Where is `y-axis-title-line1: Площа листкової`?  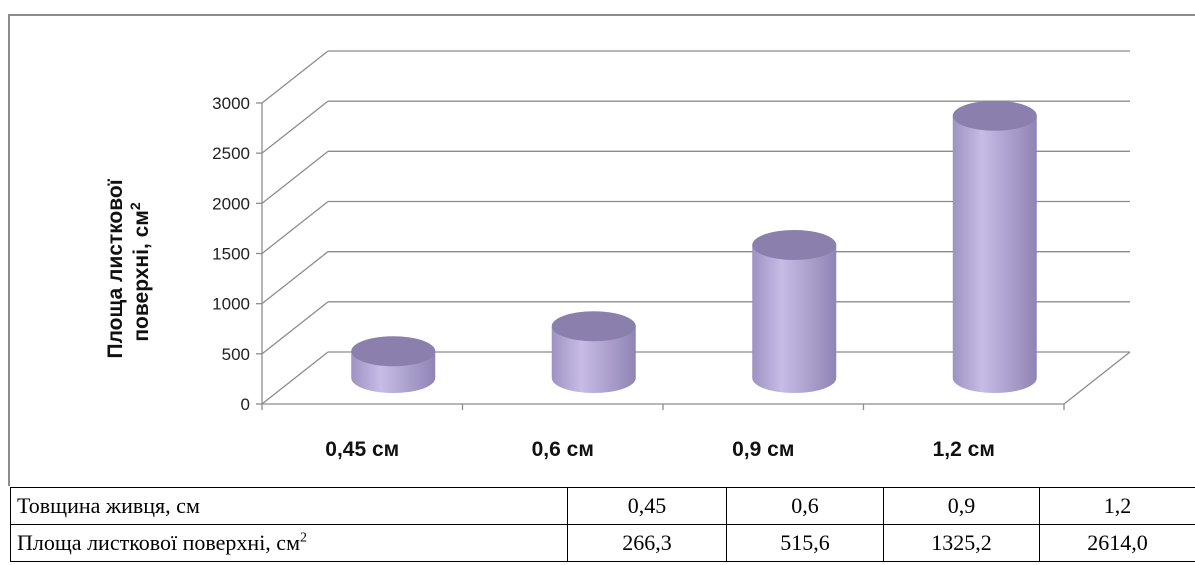 y-axis-title-line1: Площа листкової is located at coordinates (115, 268).